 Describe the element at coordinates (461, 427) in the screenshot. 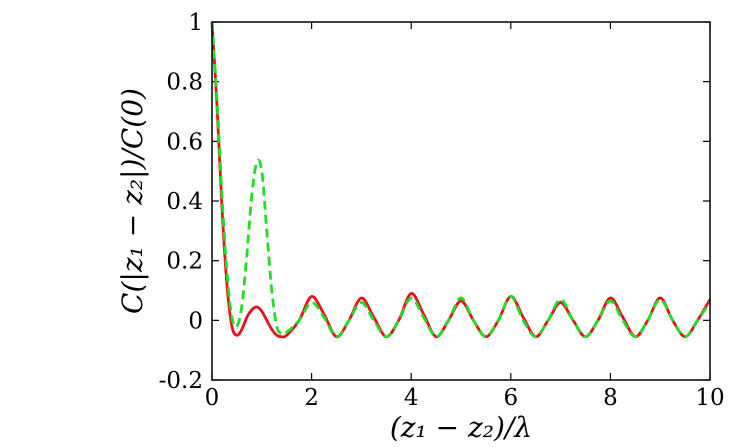

I see `x-axis-title: (z₁ − z₂)/λ` at that location.